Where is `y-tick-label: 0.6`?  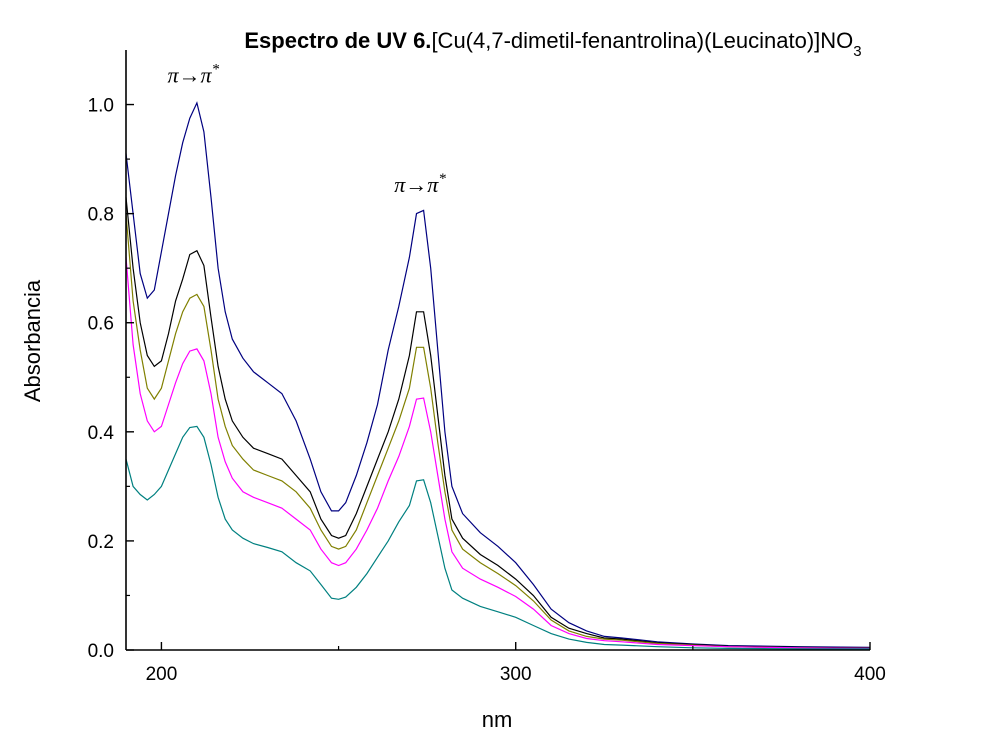 y-tick-label: 0.6 is located at coordinates (101, 324).